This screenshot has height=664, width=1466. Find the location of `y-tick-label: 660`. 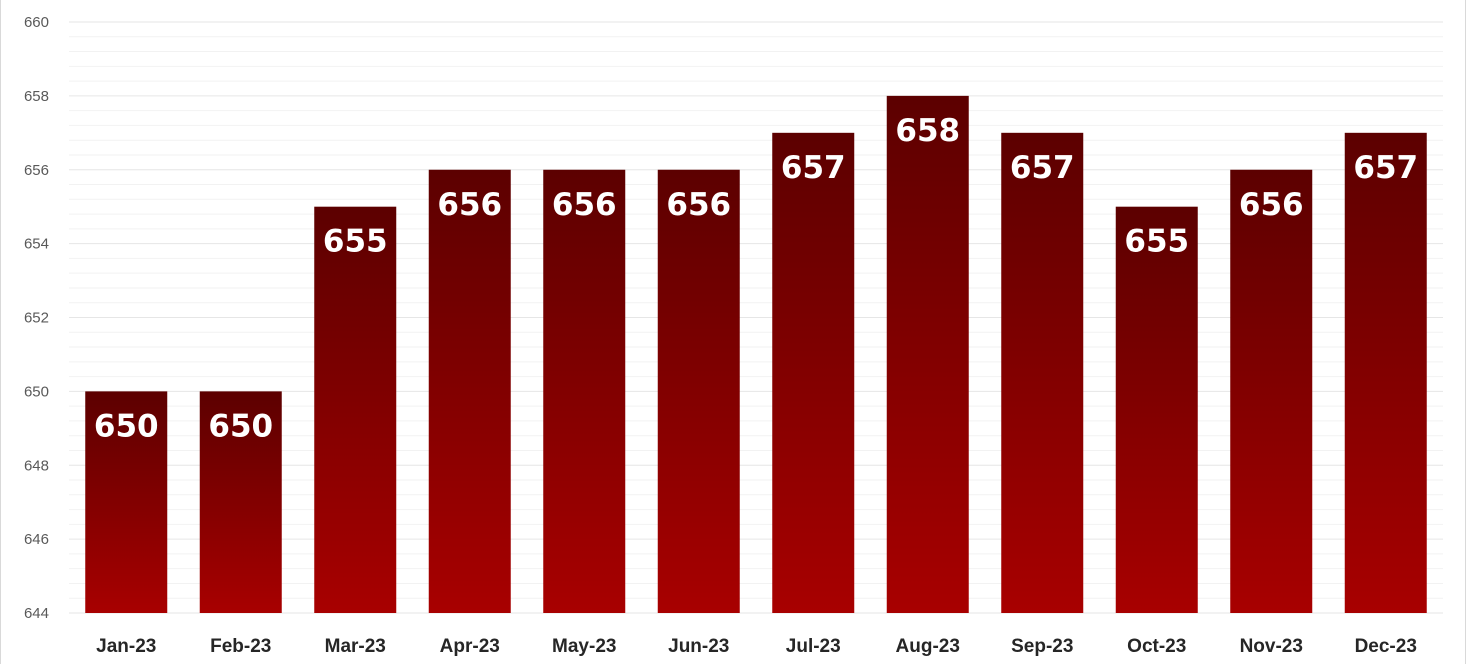

y-tick-label: 660 is located at coordinates (36, 22).